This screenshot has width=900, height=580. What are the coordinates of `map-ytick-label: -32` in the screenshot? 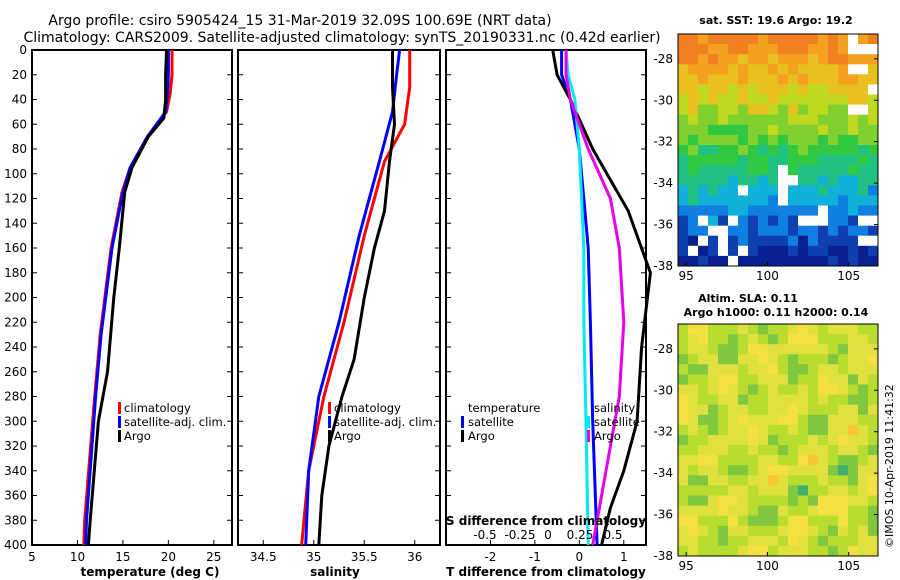 It's located at (663, 142).